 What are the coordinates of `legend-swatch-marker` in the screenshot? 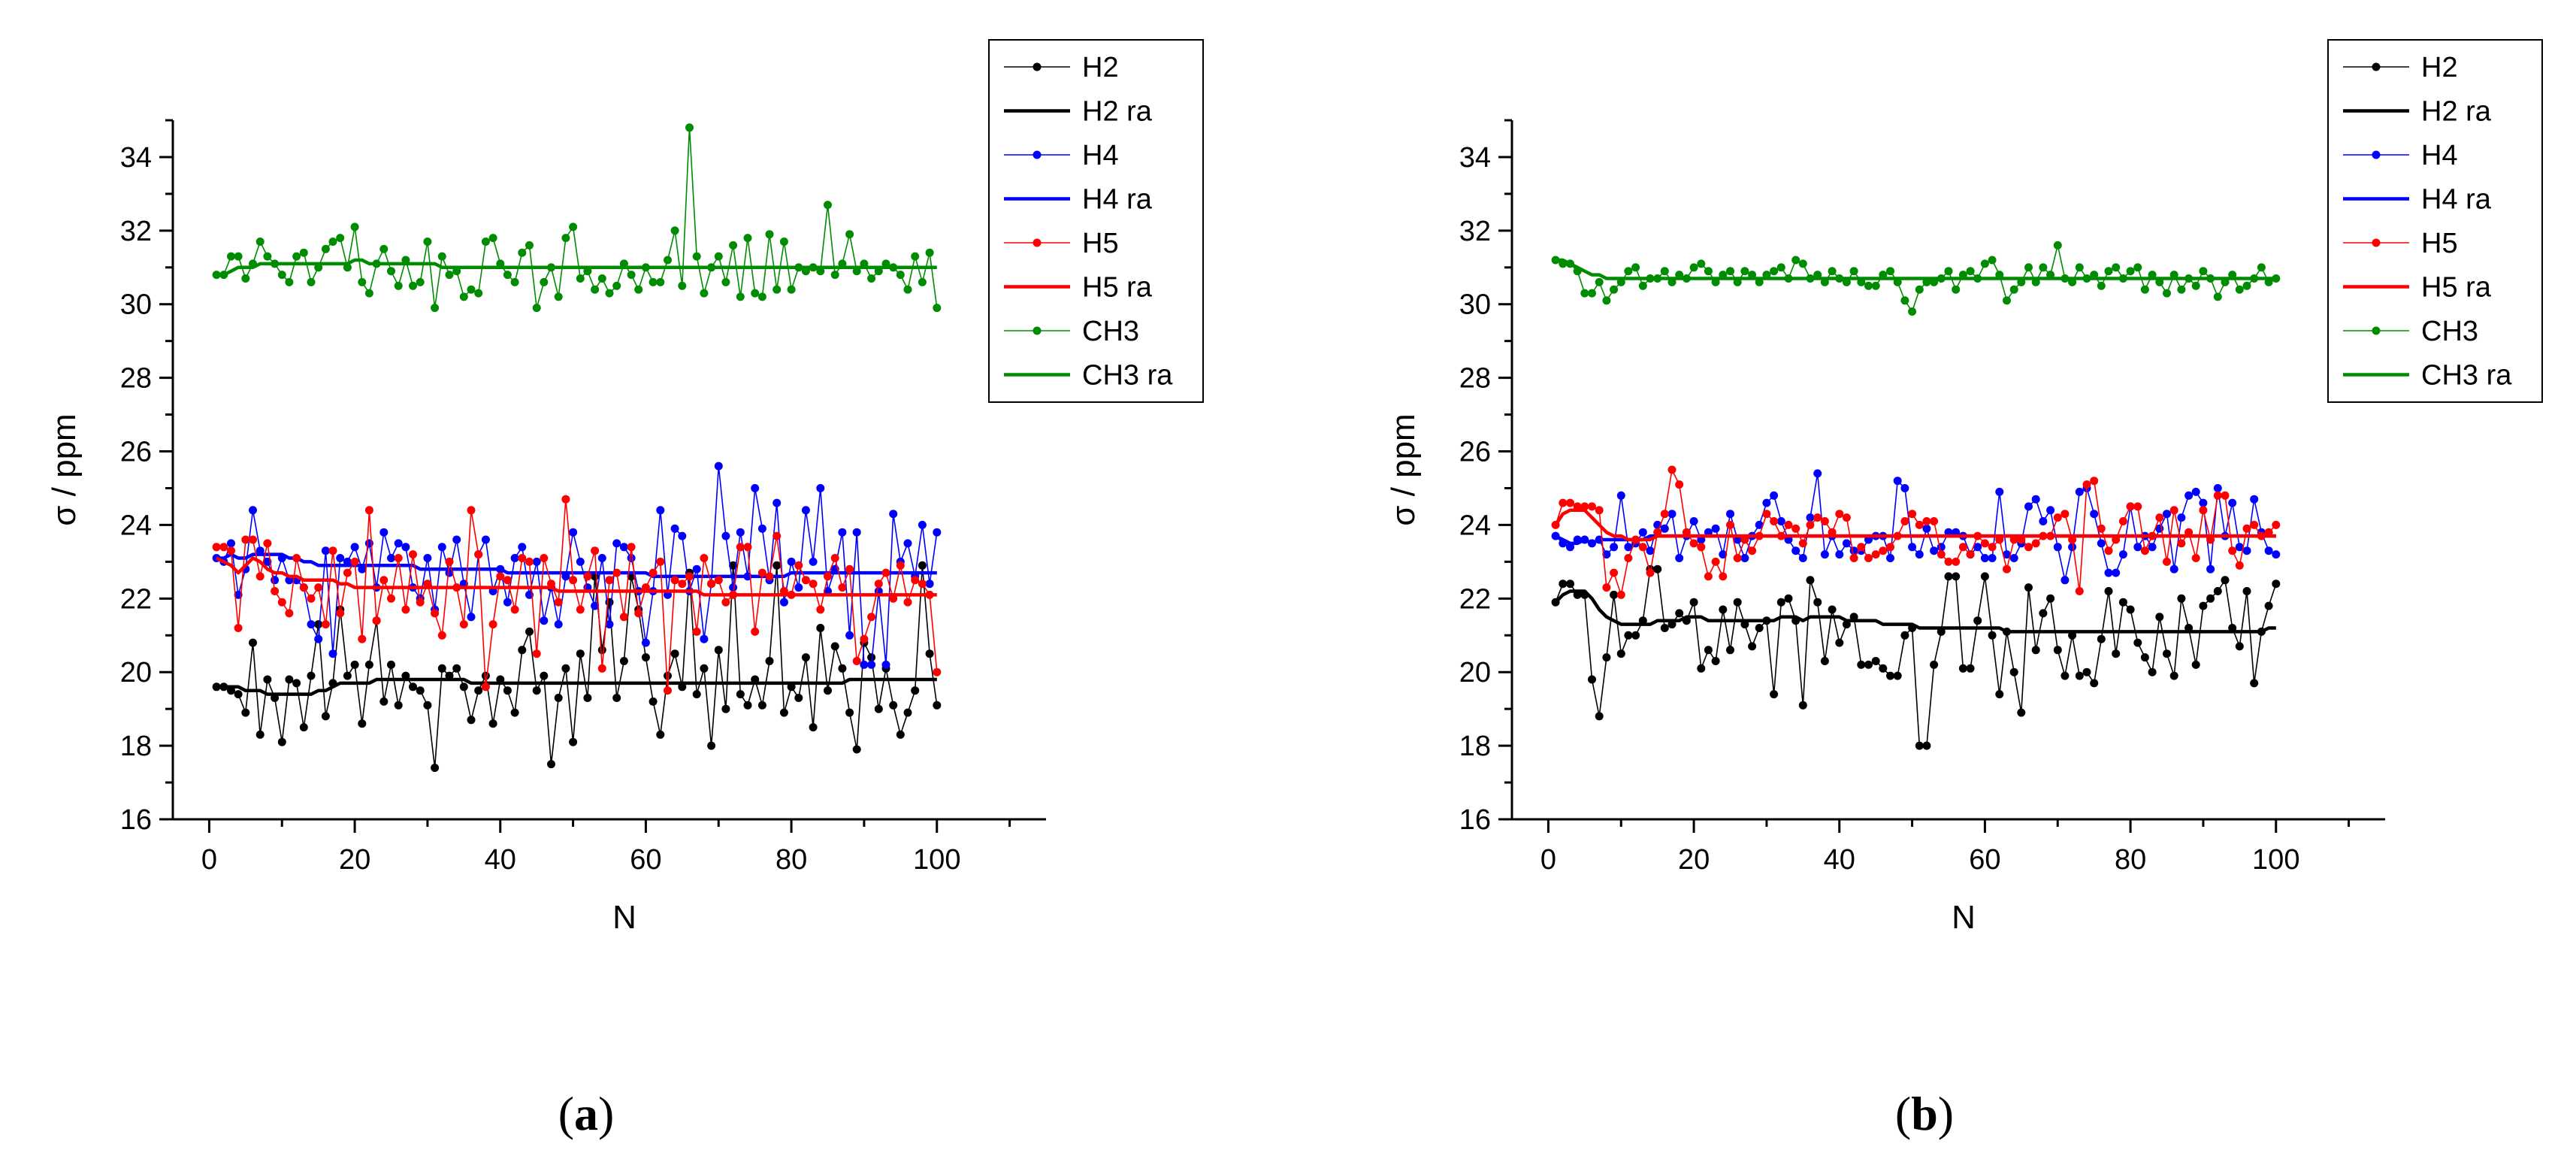 It's located at (1037, 155).